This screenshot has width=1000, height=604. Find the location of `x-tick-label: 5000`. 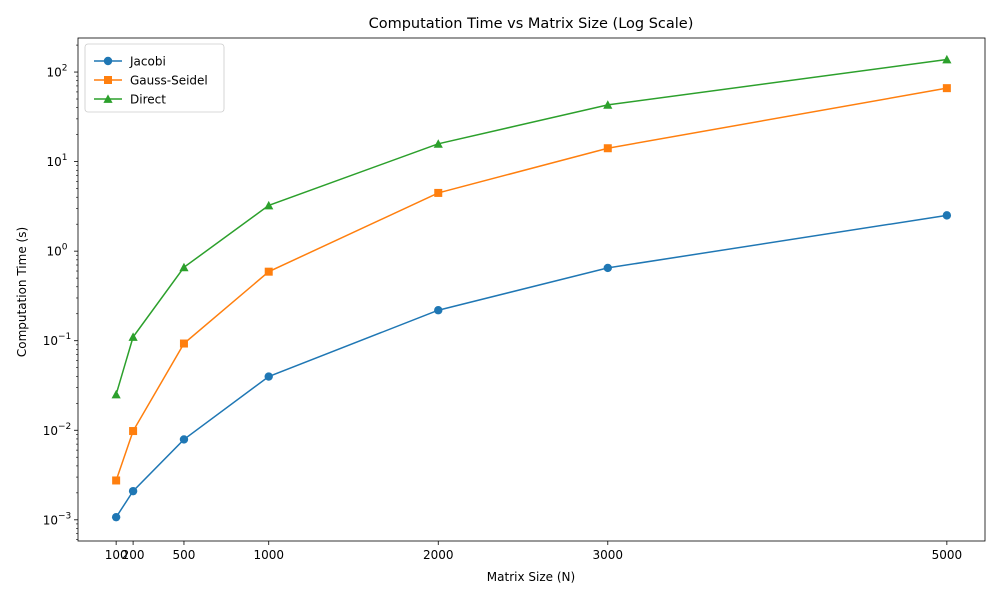

x-tick-label: 5000 is located at coordinates (947, 555).